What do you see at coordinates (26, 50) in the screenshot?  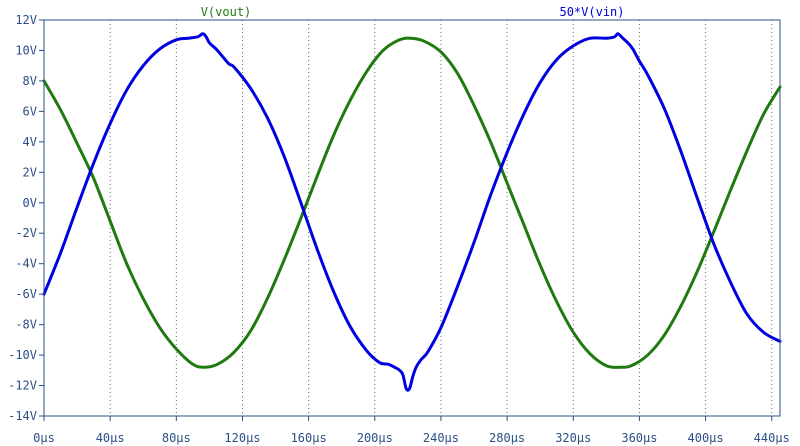 I see `y-tick-label: 10V` at bounding box center [26, 50].